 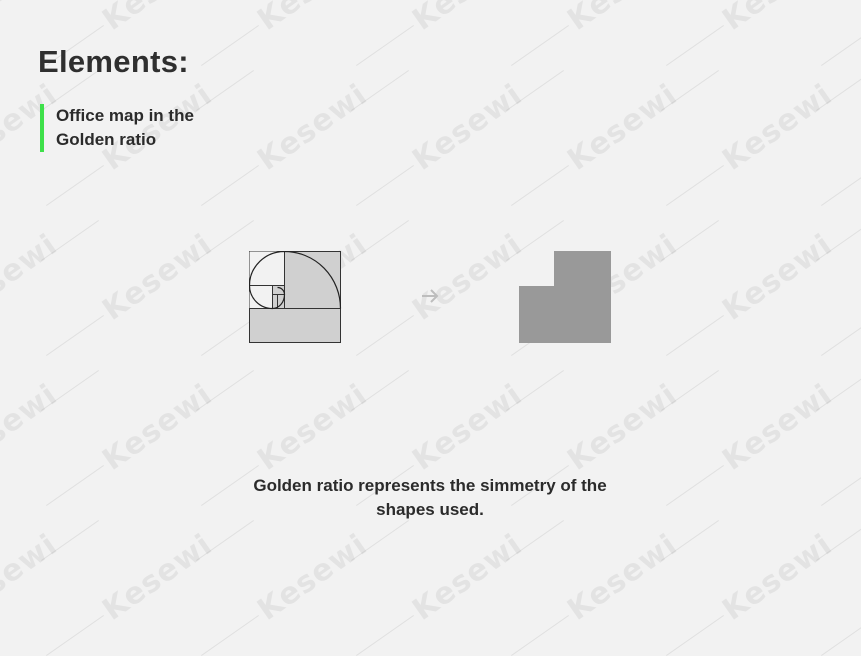 I want to click on subtitle: Office map in the Golden ratio, so click(x=143, y=128).